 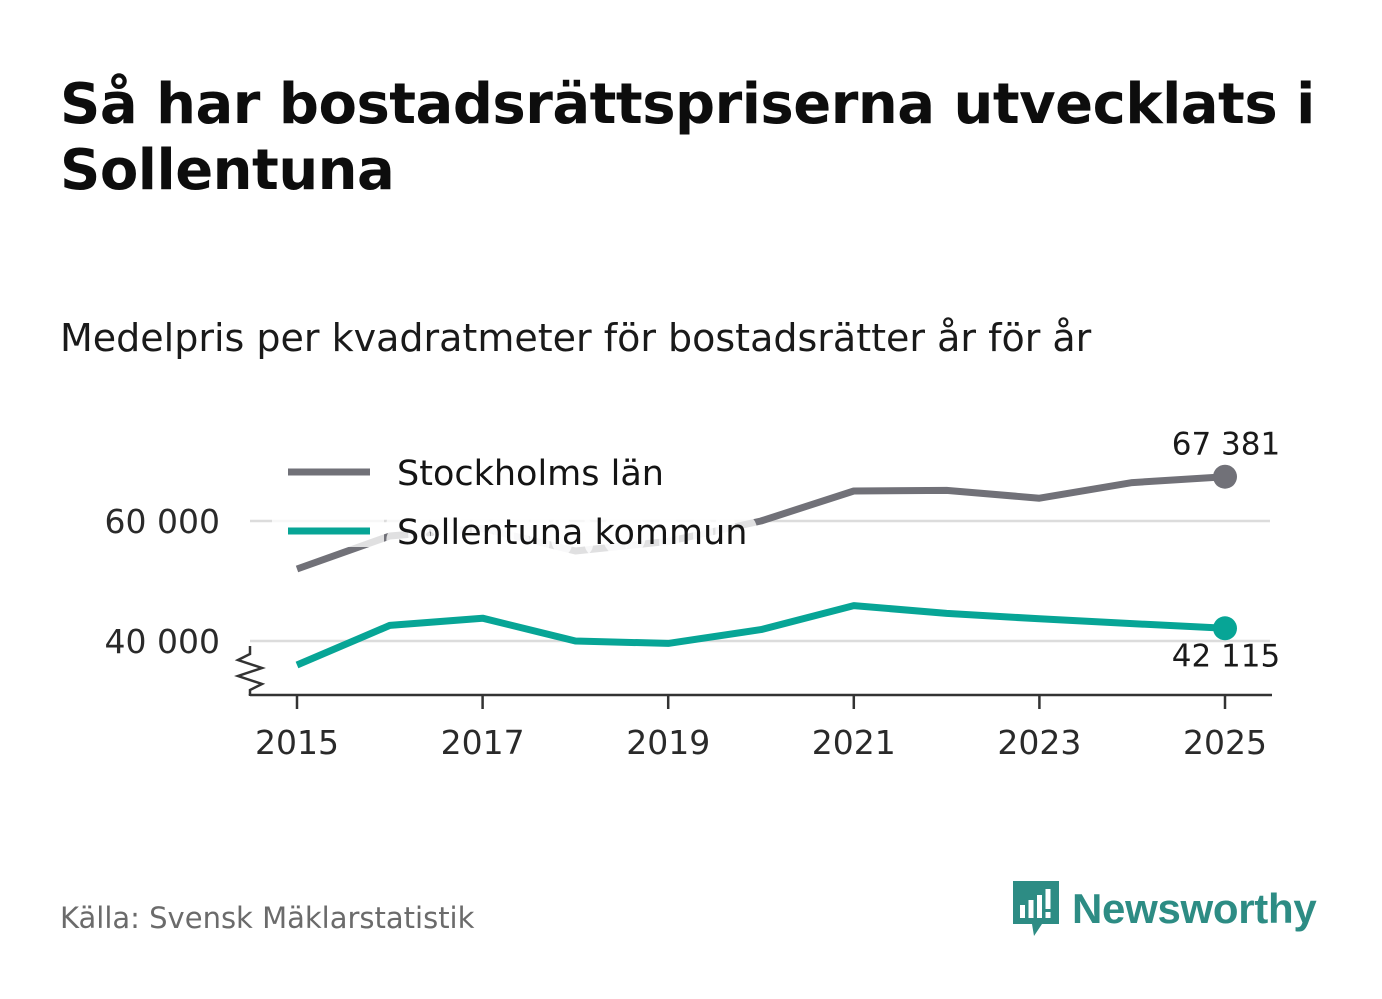 I want to click on source-note: Källa: Svensk Mäklarstatistik, so click(x=267, y=918).